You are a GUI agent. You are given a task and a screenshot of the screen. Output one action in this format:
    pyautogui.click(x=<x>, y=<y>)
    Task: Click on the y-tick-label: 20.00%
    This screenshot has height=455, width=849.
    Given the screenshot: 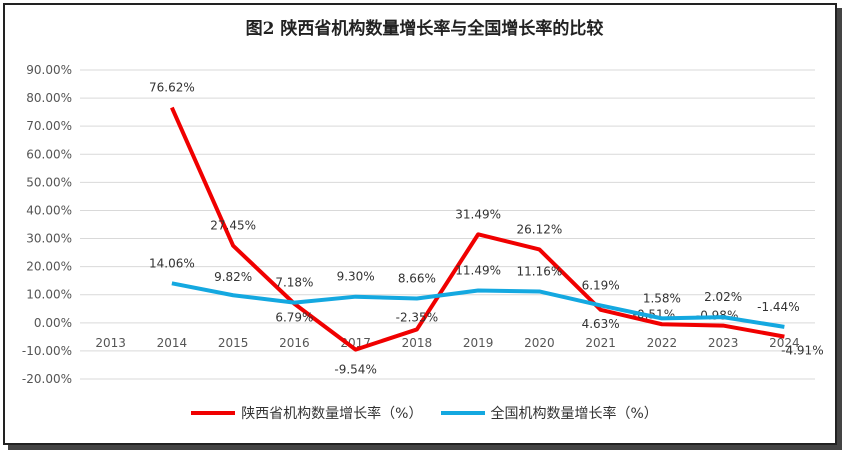 What is the action you would take?
    pyautogui.click(x=49, y=267)
    